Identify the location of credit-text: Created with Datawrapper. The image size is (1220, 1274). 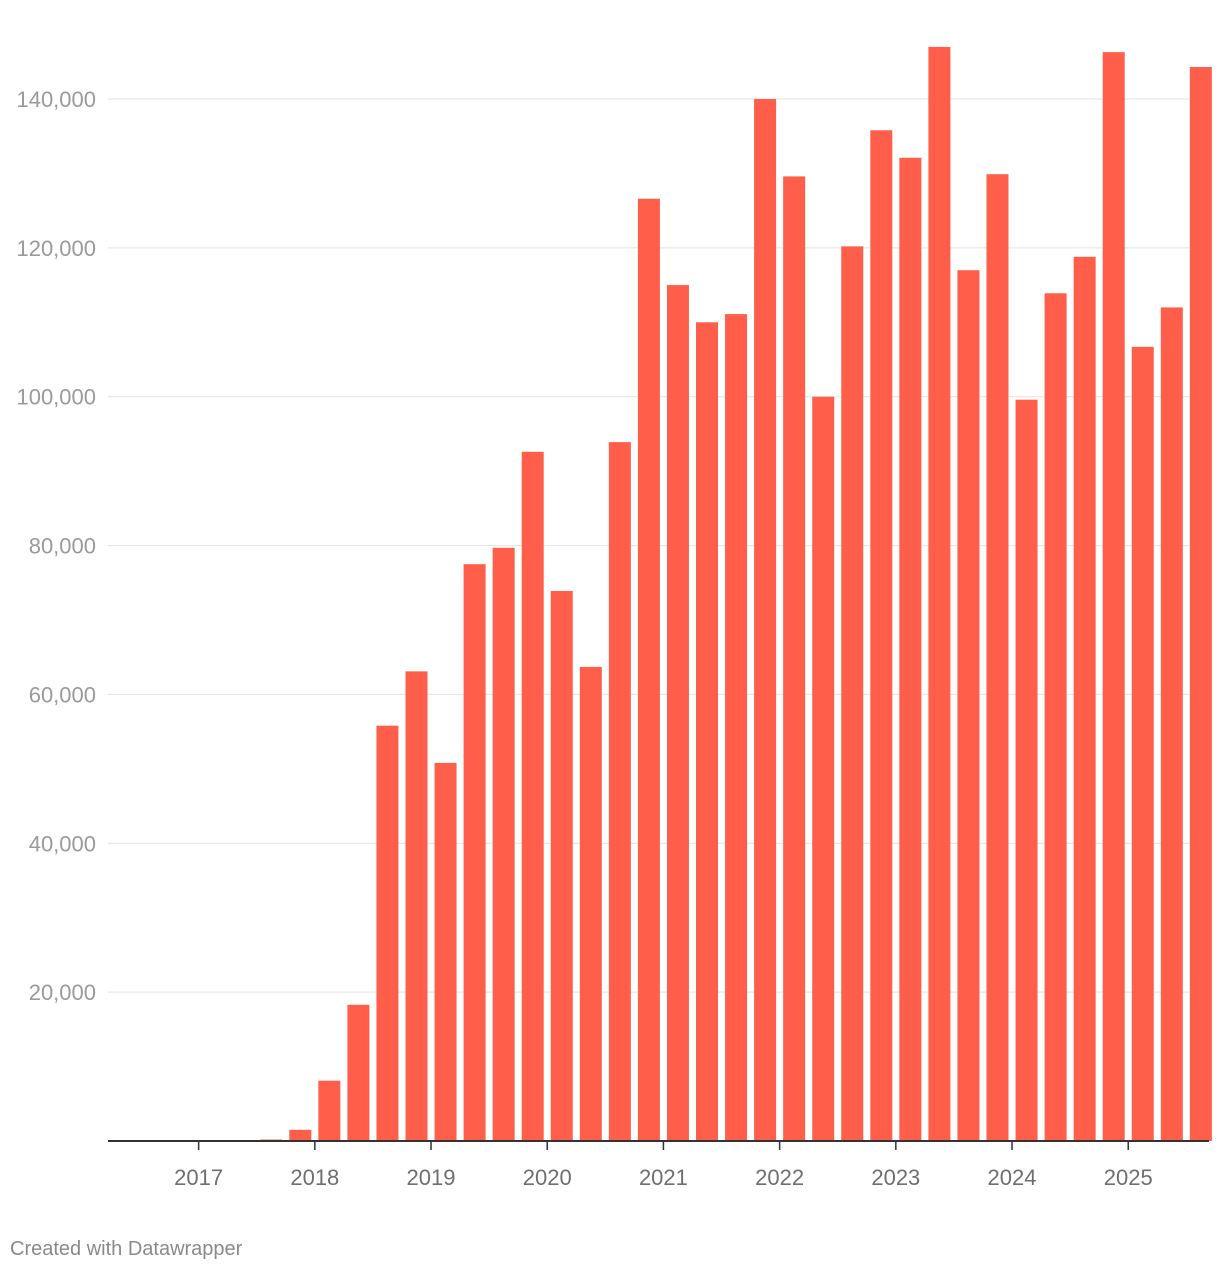
(126, 1249).